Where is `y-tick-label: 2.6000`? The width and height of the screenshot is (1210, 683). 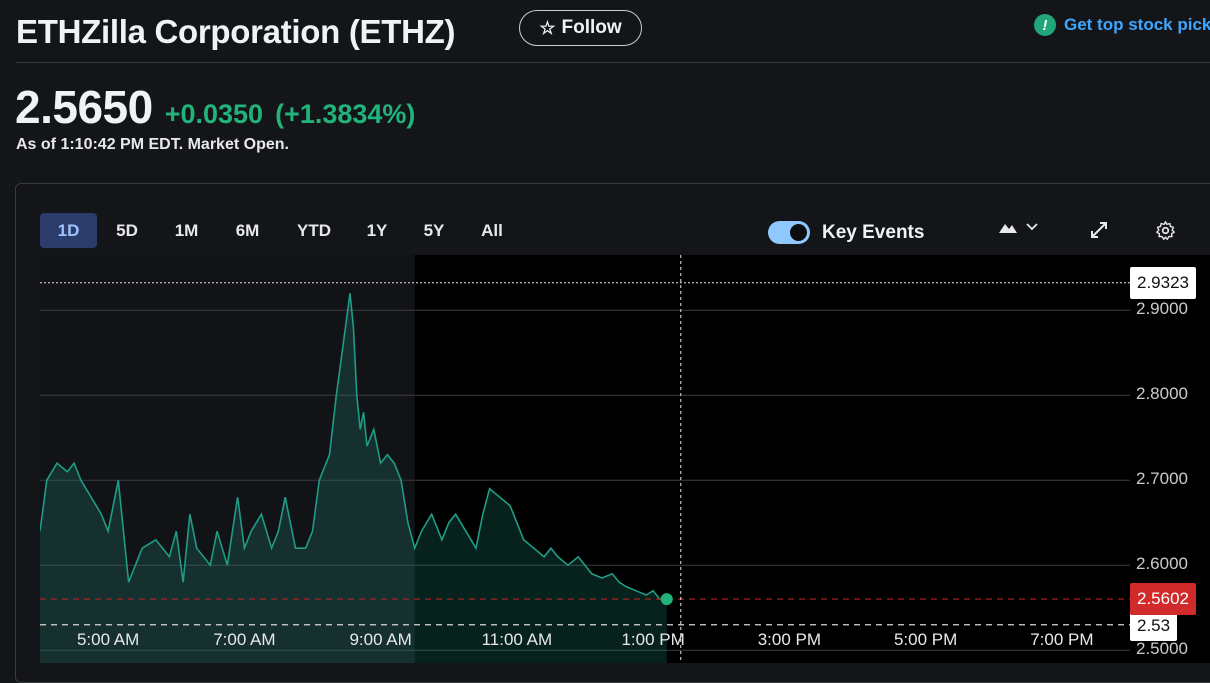
y-tick-label: 2.6000 is located at coordinates (1162, 564).